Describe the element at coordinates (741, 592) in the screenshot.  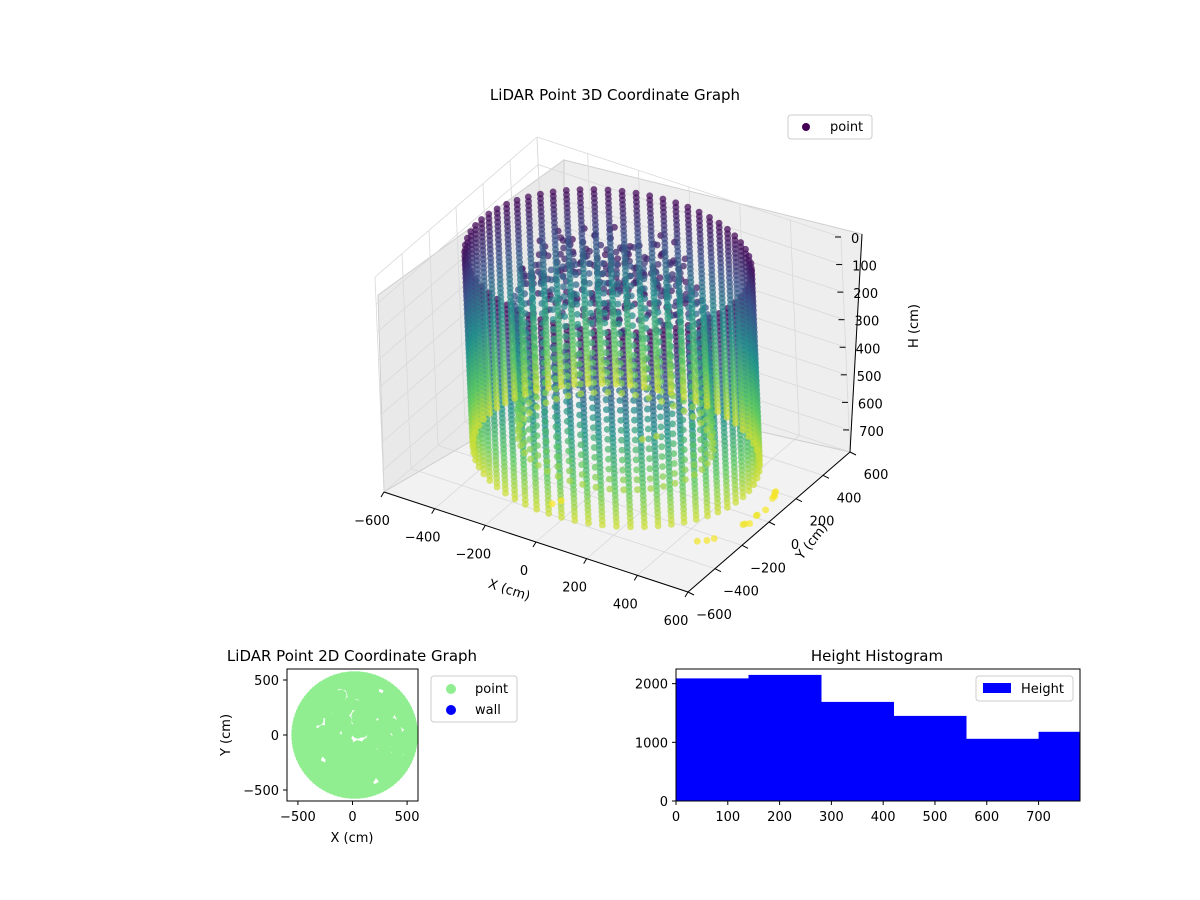
I see `y-tick-label-3d: −400` at that location.